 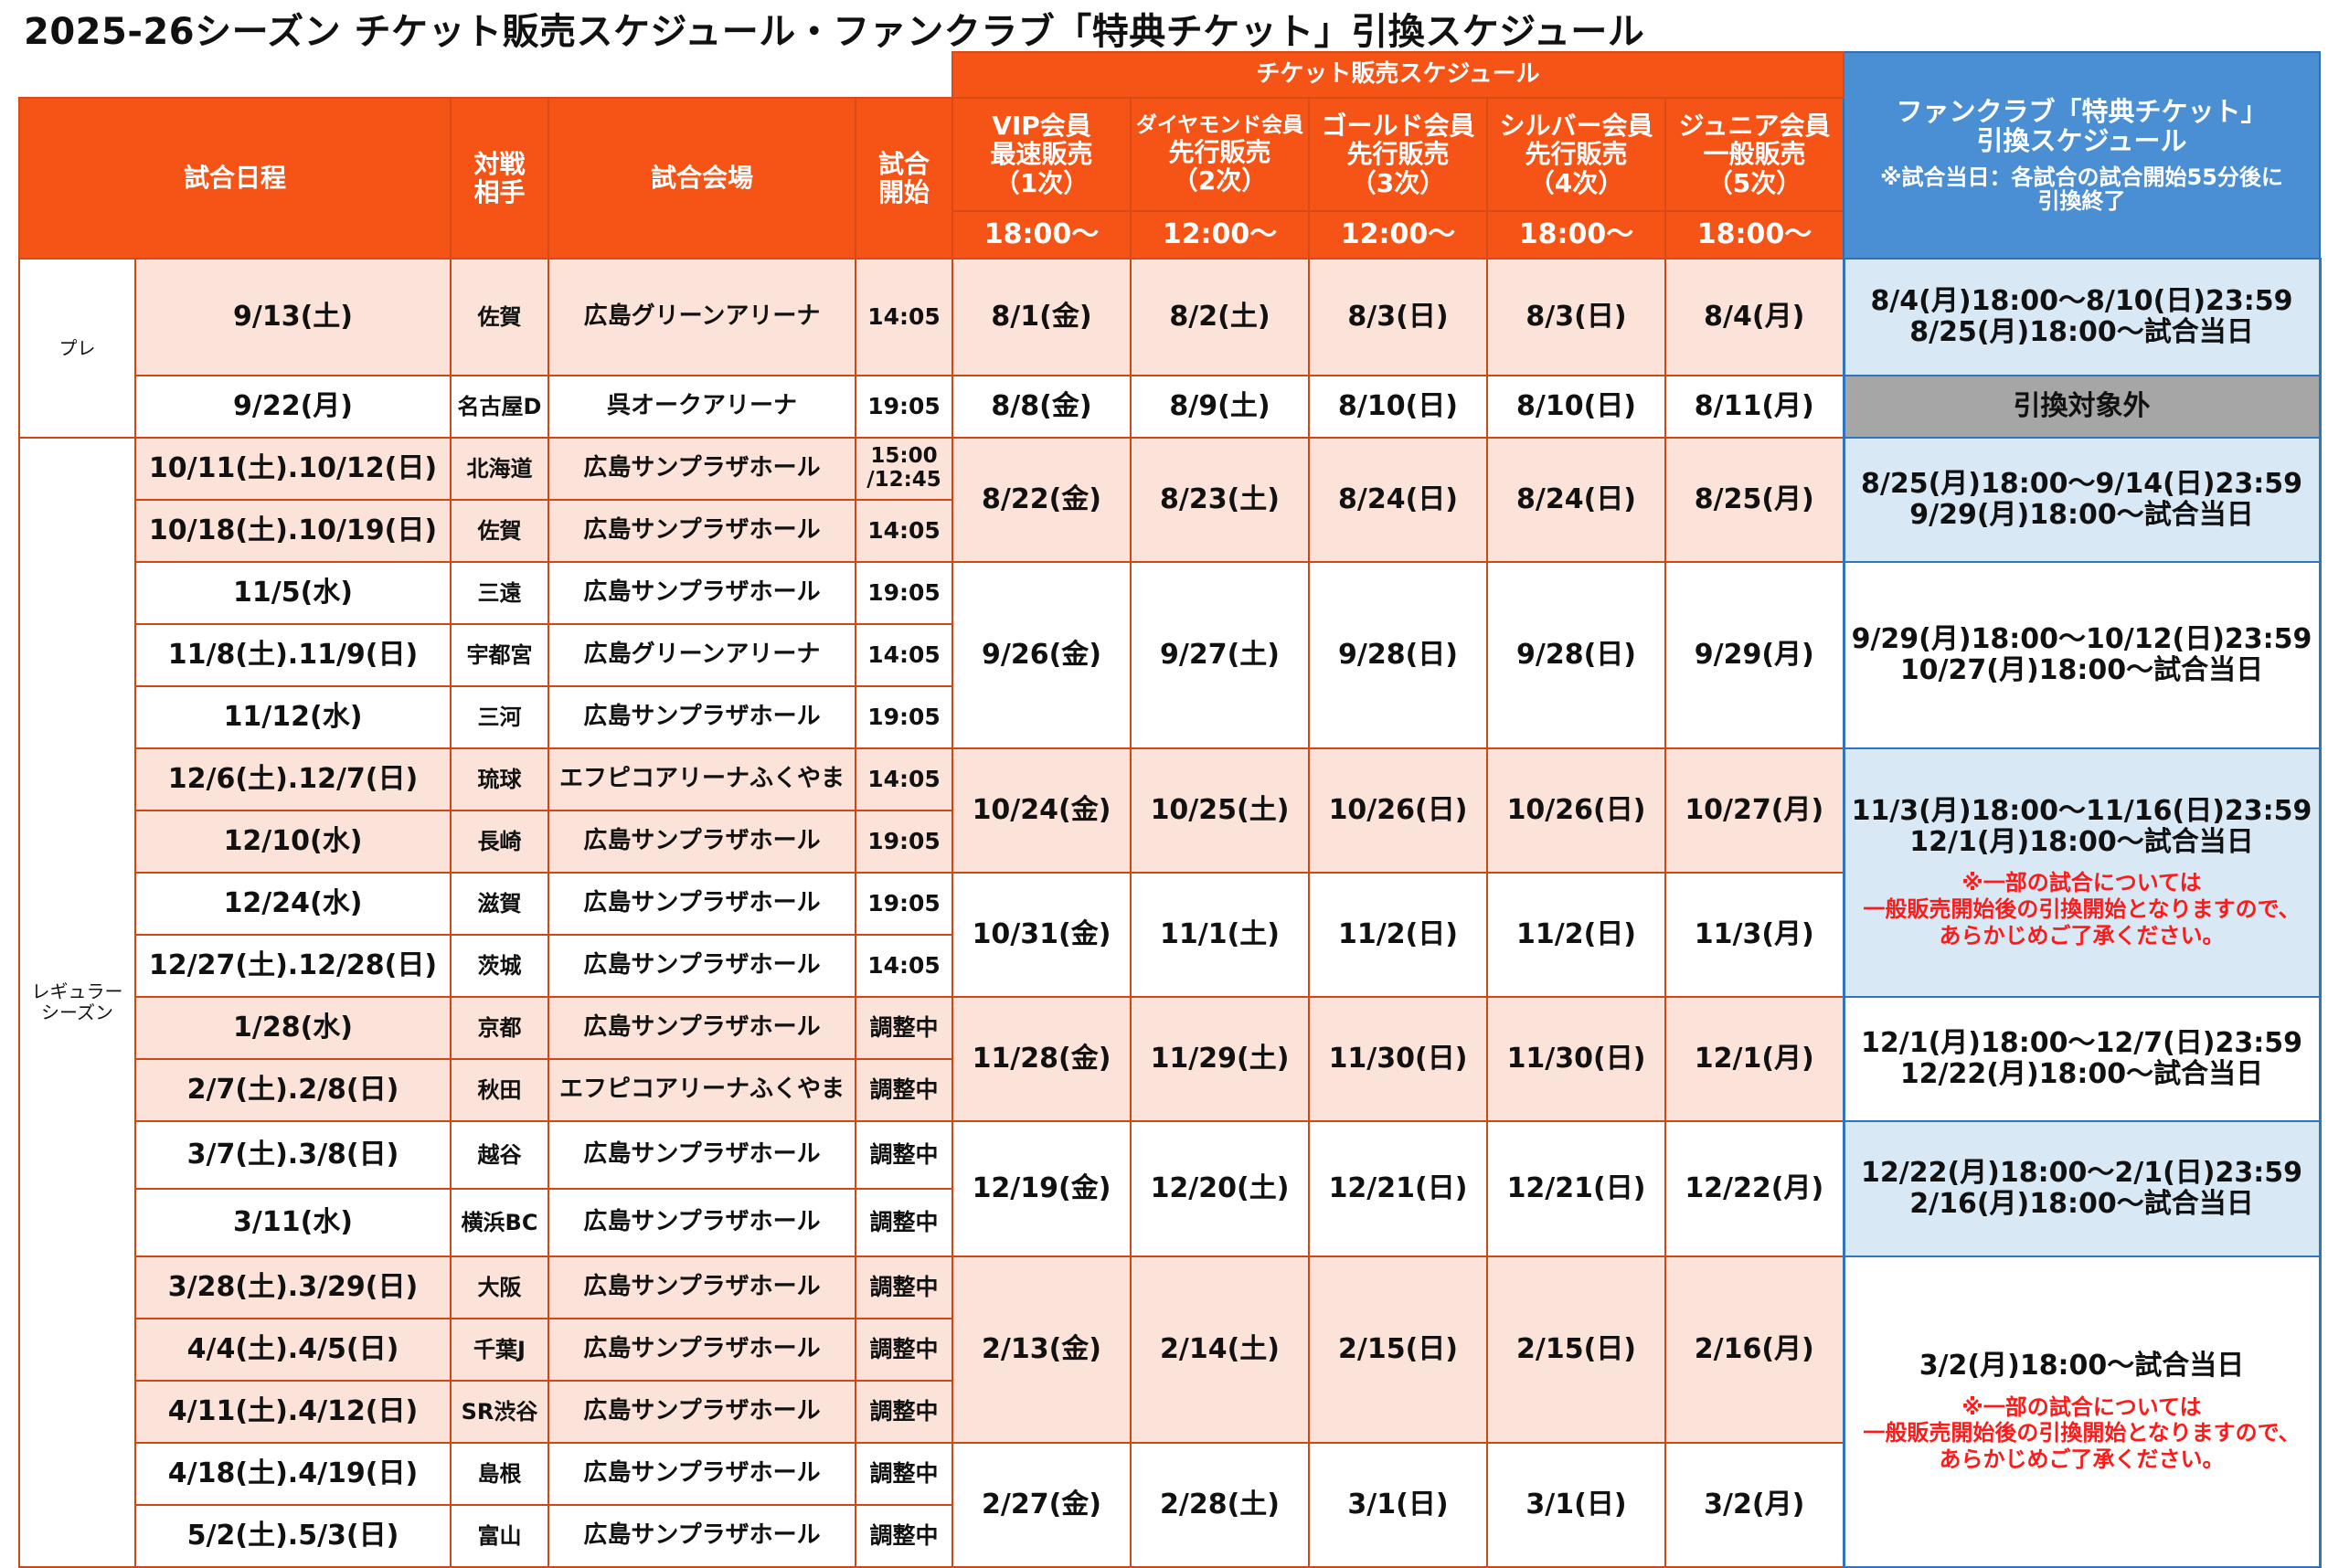 What do you see at coordinates (500, 1474) in the screenshot?
I see `game-opponent: 島根` at bounding box center [500, 1474].